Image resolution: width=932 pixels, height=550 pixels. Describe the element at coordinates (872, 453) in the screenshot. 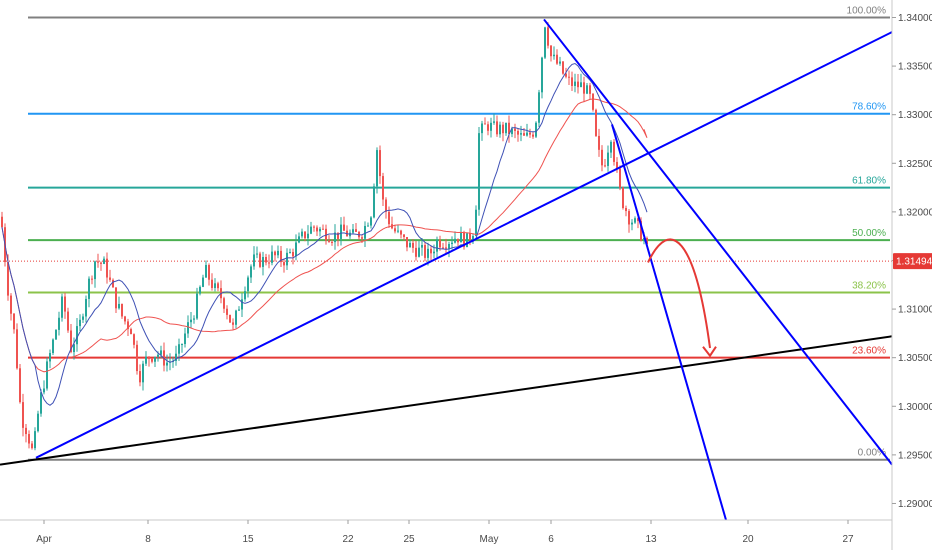

I see `fib-level-label: 0.00%` at that location.